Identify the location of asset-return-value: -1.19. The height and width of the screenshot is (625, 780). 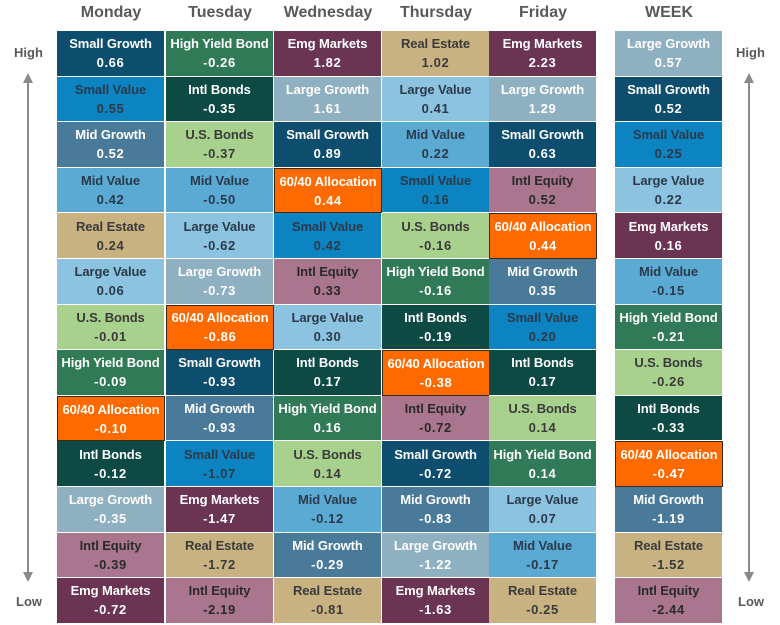
(668, 519).